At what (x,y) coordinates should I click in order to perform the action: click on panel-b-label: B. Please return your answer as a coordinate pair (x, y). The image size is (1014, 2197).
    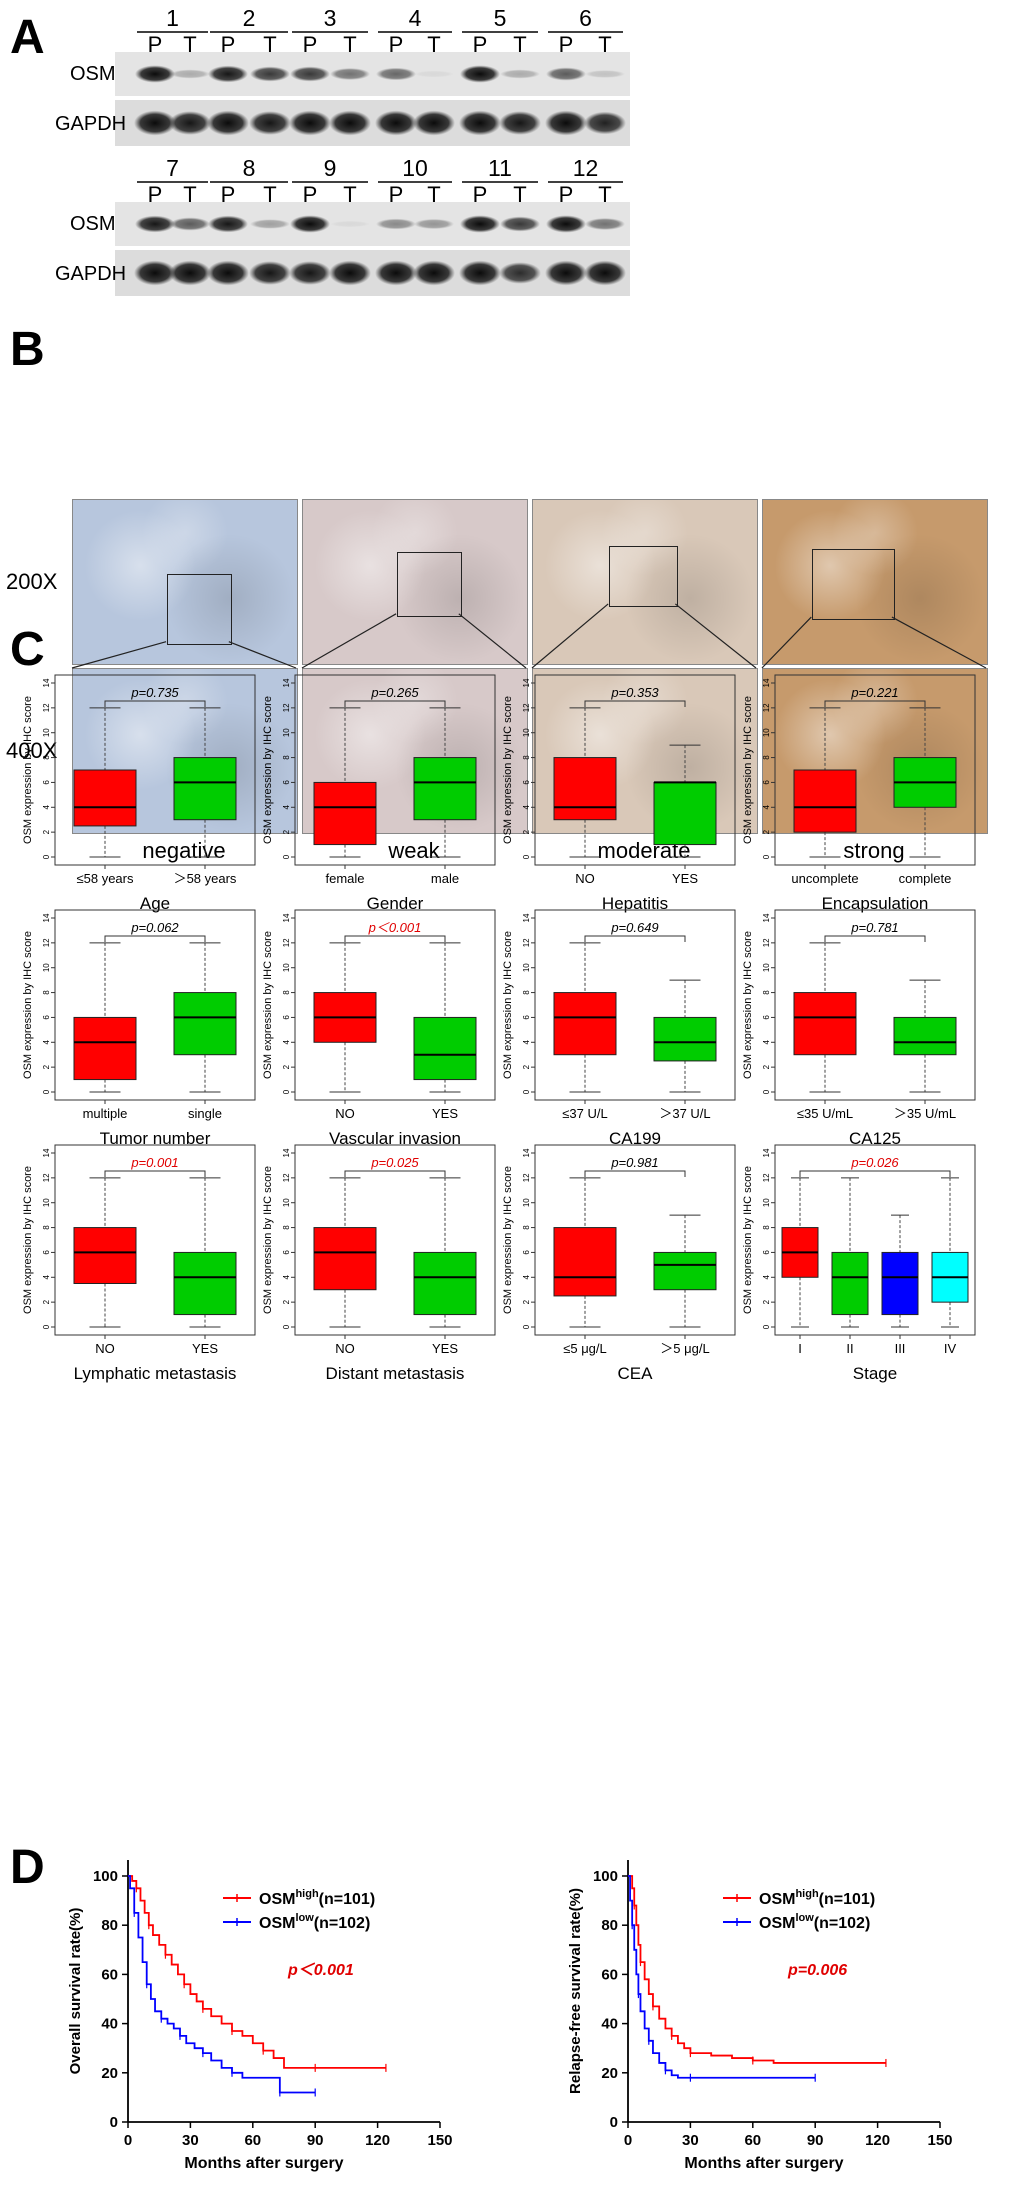
    Looking at the image, I should click on (27, 349).